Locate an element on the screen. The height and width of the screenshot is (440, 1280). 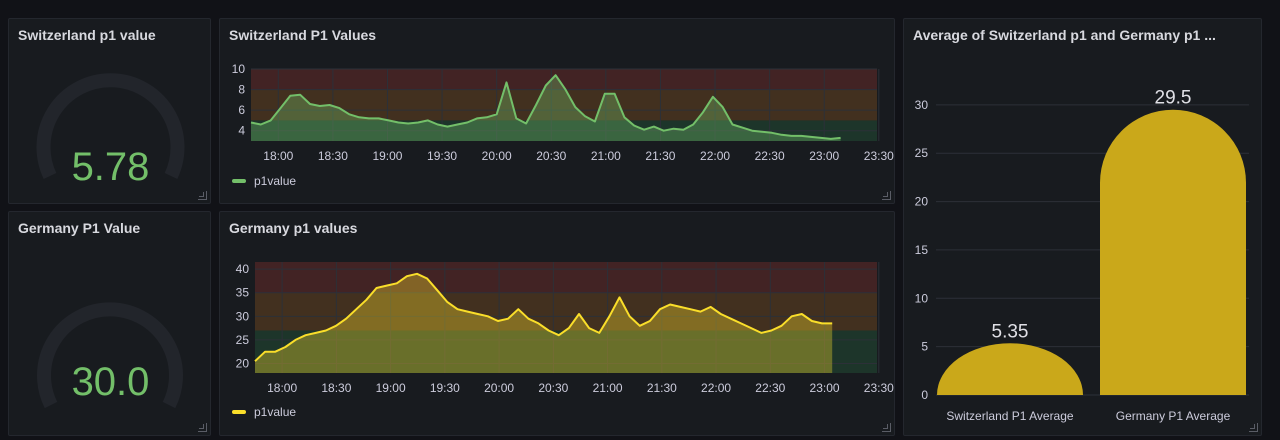
y-tick-label: 4 is located at coordinates (241, 131).